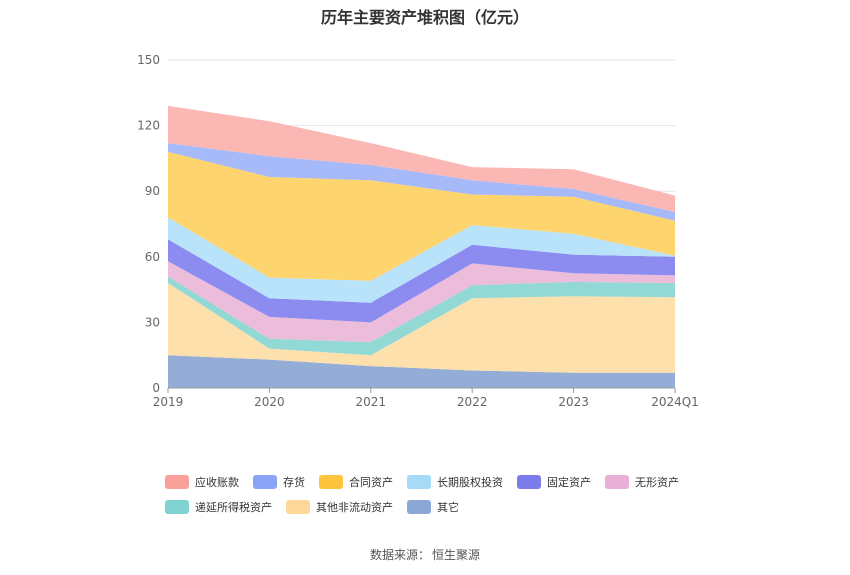  What do you see at coordinates (148, 60) in the screenshot?
I see `y-tick-label: 150` at bounding box center [148, 60].